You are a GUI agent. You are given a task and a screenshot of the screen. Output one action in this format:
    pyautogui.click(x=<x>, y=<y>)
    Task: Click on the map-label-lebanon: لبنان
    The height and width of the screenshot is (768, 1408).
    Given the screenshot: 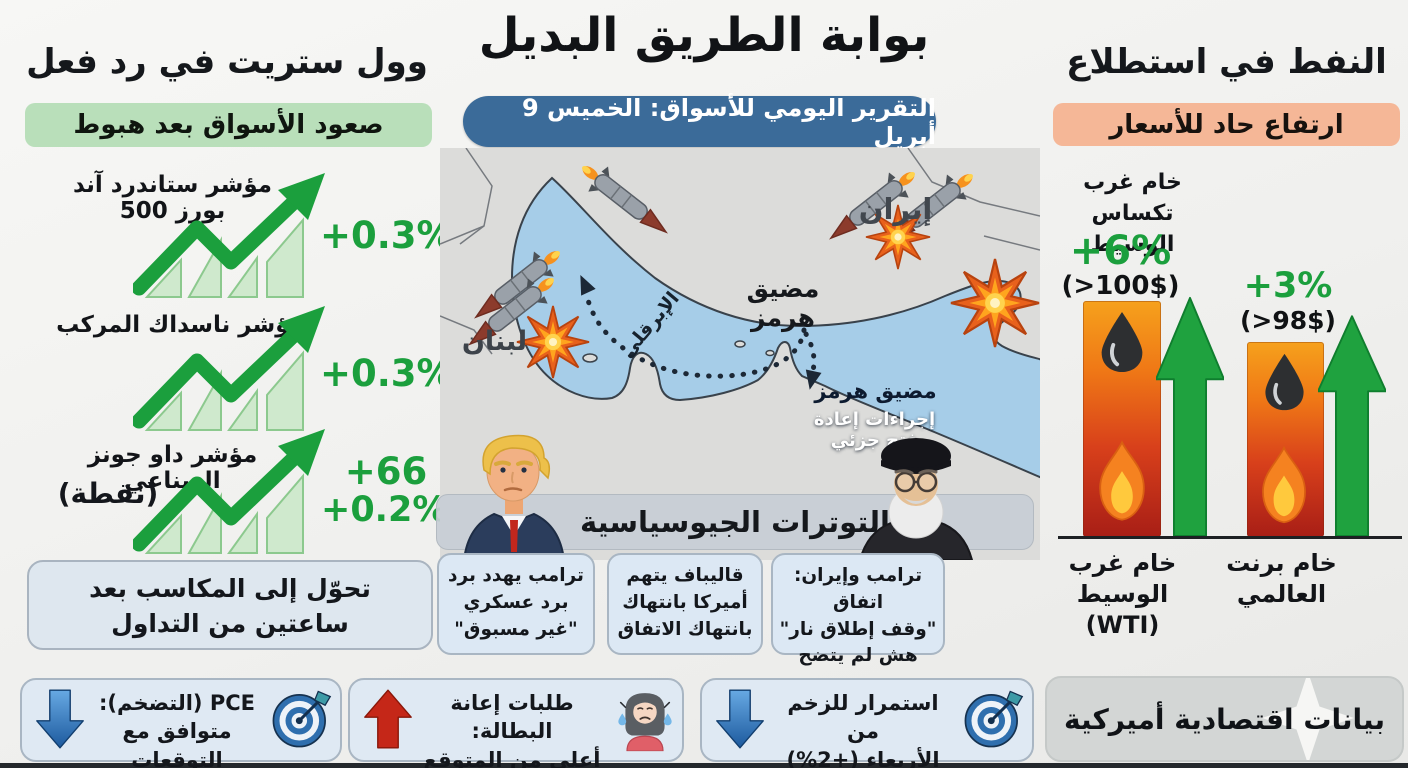 What is the action you would take?
    pyautogui.click(x=494, y=341)
    